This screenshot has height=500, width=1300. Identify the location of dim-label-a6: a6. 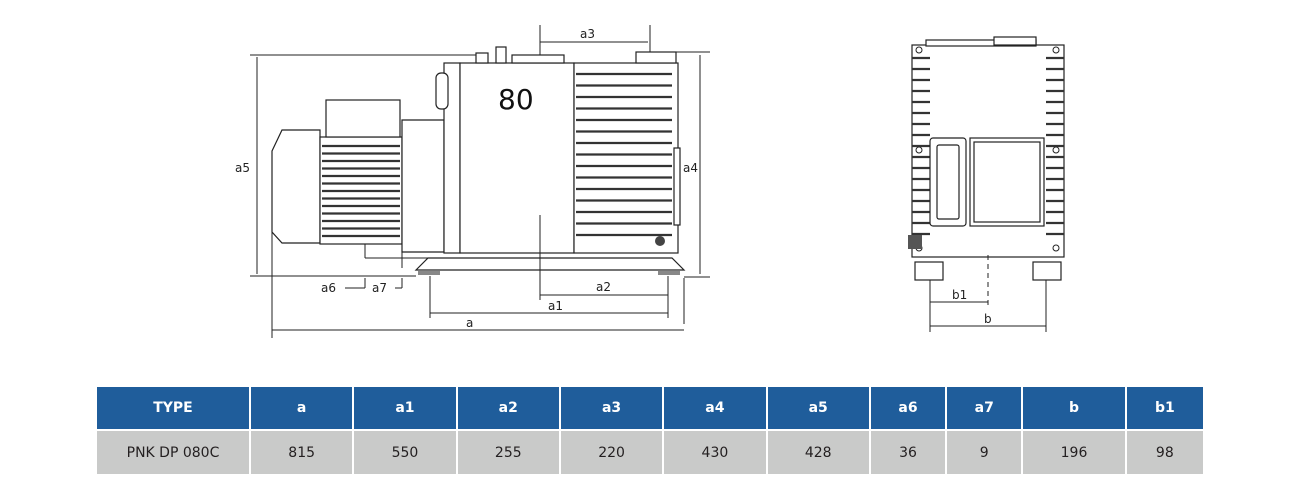
(328, 288).